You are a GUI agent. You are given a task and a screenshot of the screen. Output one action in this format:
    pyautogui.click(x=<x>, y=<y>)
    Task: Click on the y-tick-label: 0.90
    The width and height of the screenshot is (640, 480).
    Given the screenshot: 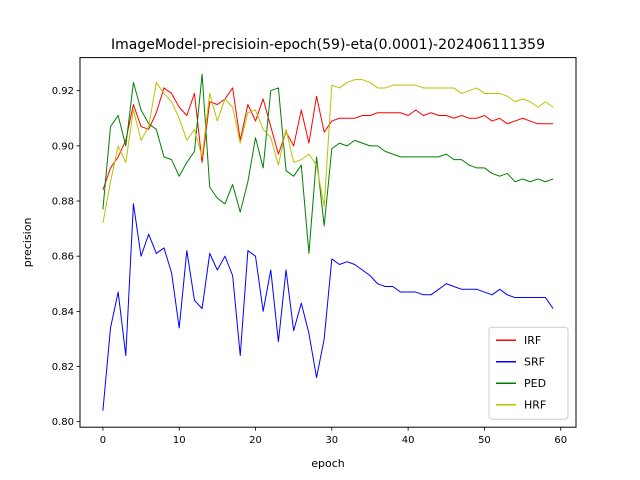 What is the action you would take?
    pyautogui.click(x=63, y=146)
    